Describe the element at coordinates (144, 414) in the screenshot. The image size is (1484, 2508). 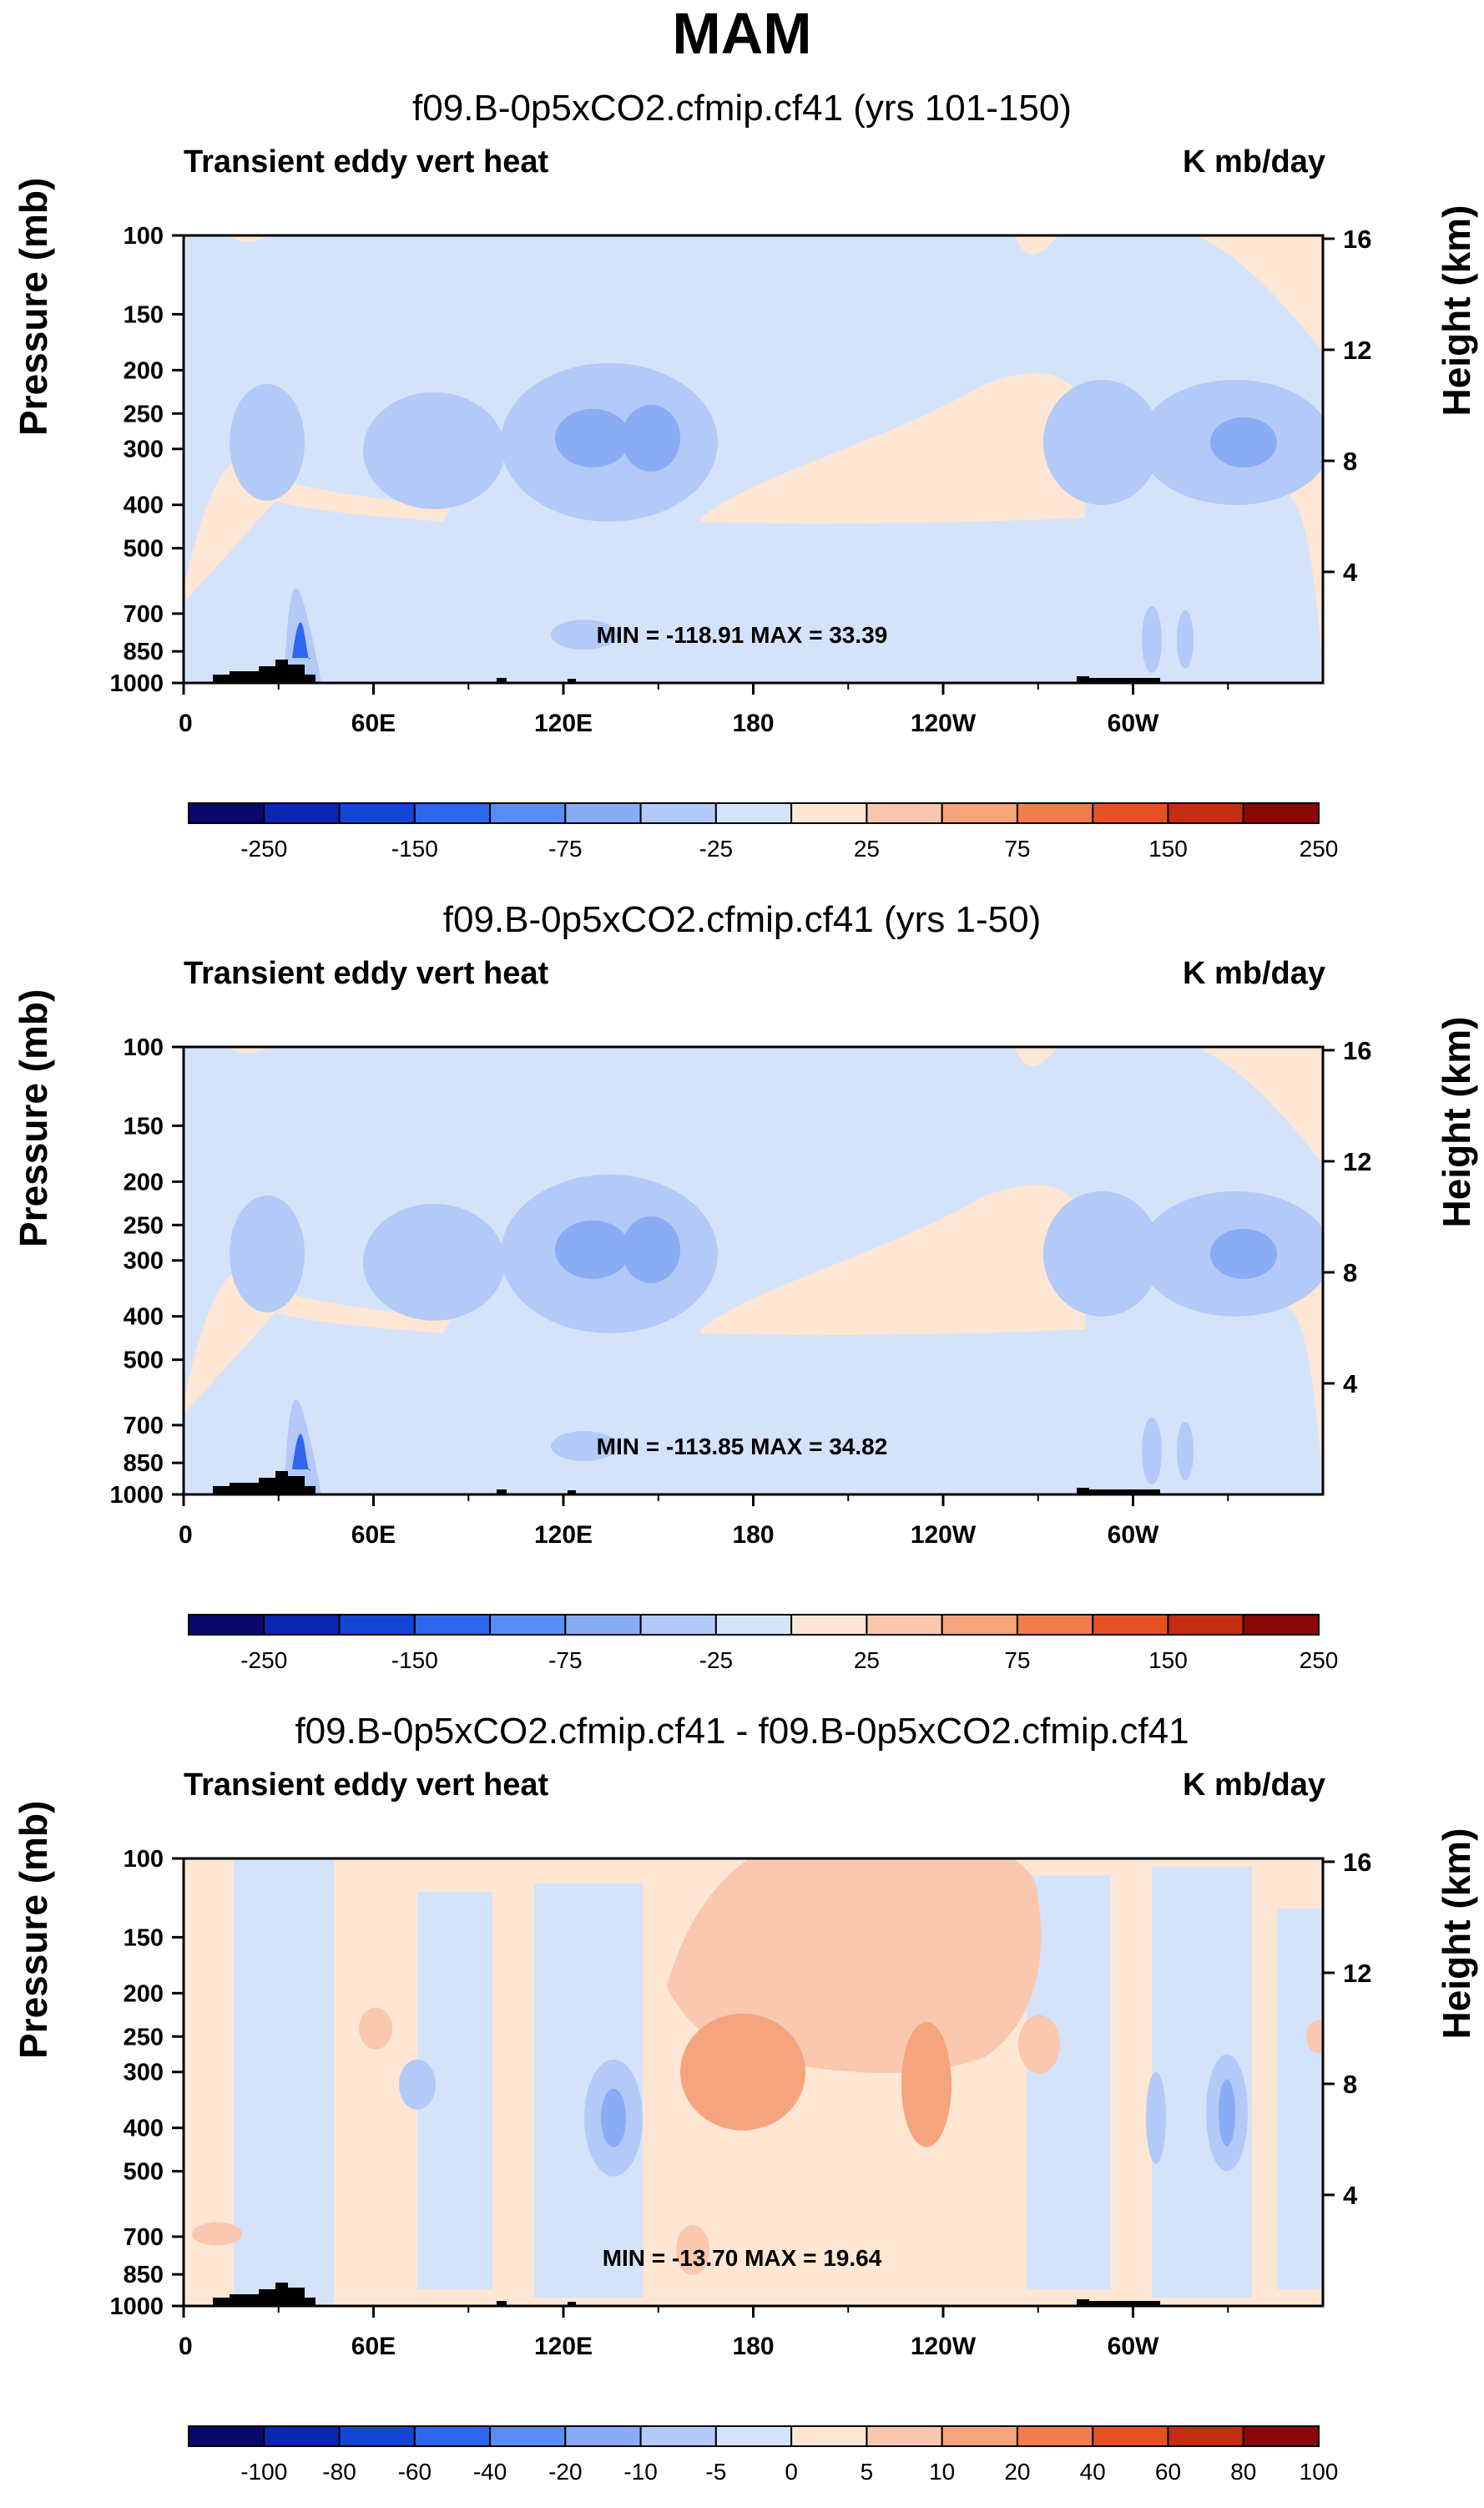
I see `y-tick-label: 250` at that location.